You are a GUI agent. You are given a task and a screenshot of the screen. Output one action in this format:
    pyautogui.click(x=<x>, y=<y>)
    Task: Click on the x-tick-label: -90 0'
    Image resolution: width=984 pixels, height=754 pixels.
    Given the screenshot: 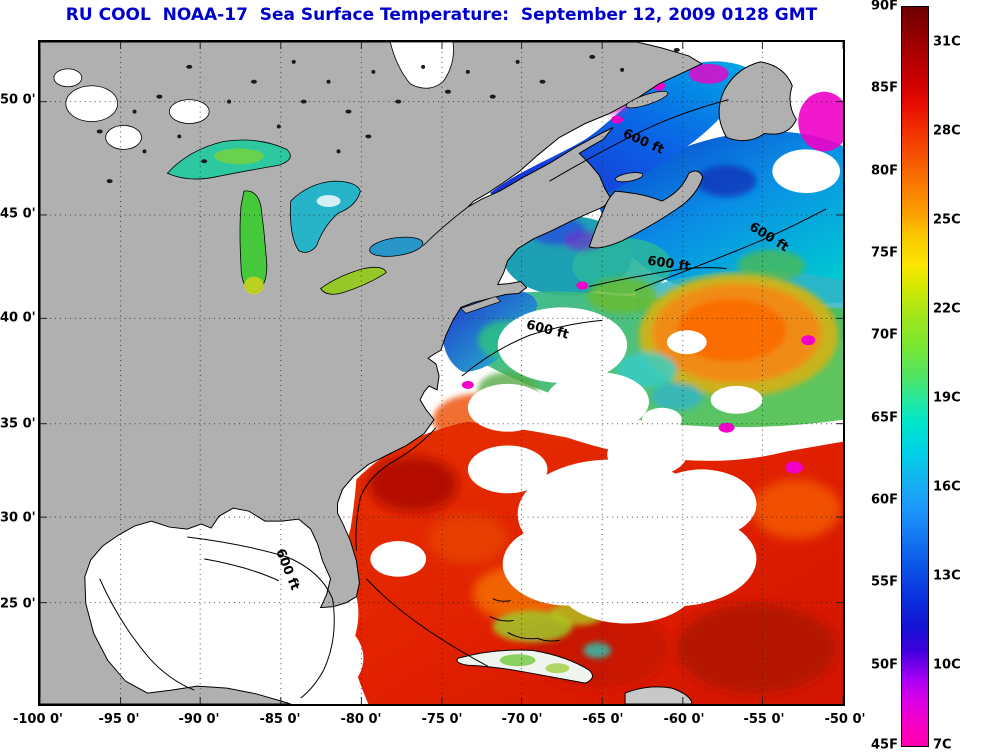 What is the action you would take?
    pyautogui.click(x=199, y=719)
    